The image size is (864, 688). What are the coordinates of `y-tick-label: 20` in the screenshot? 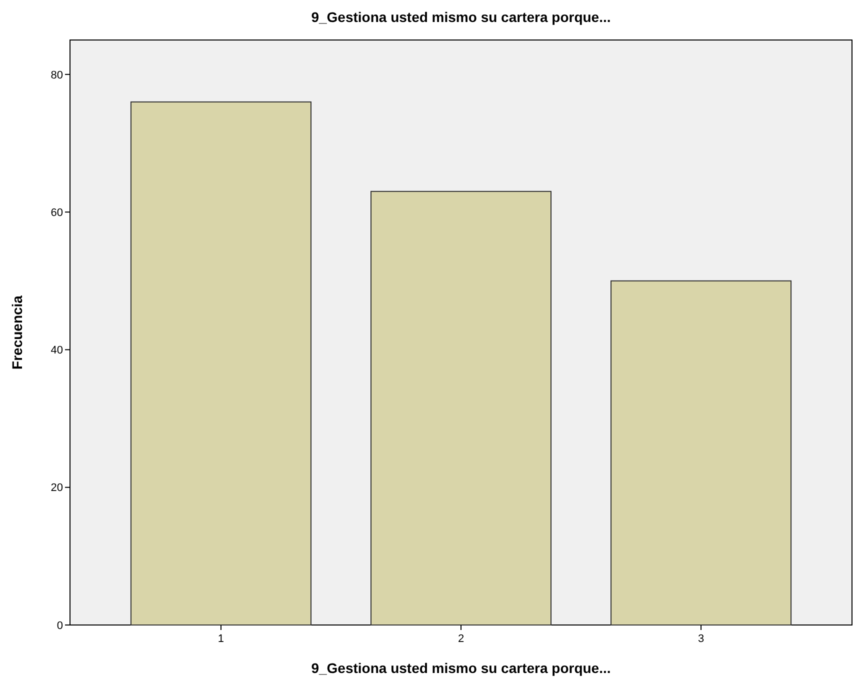 It's located at (56, 488).